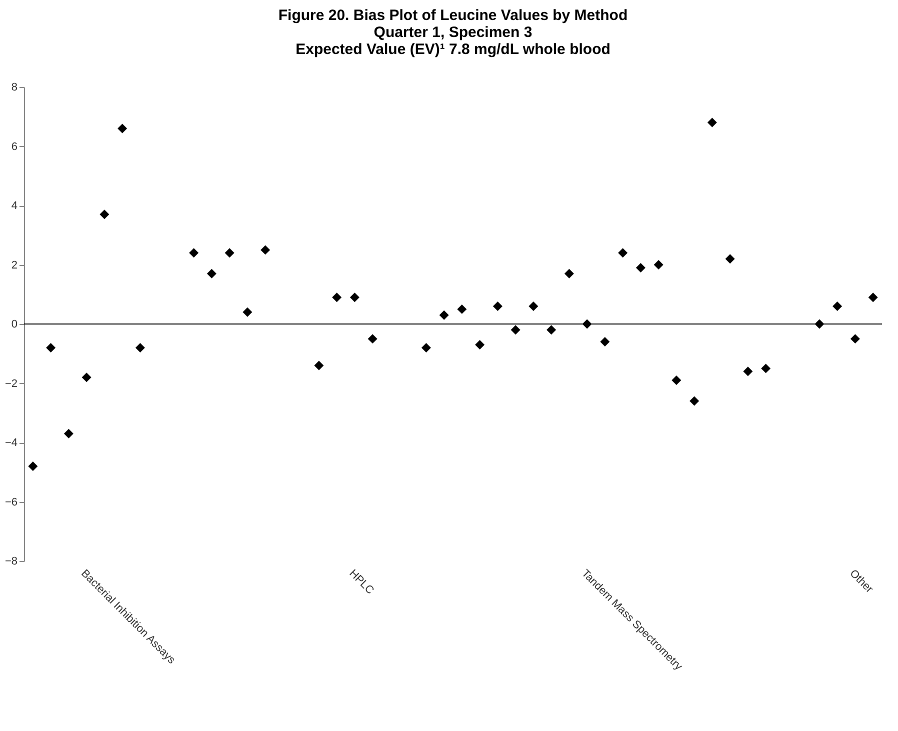 The width and height of the screenshot is (898, 731). I want to click on chart-subtitle: Quarter 1, Specimen 3 Expected Value (EV)¹ 7.8 mg/dL whole blood, so click(453, 41).